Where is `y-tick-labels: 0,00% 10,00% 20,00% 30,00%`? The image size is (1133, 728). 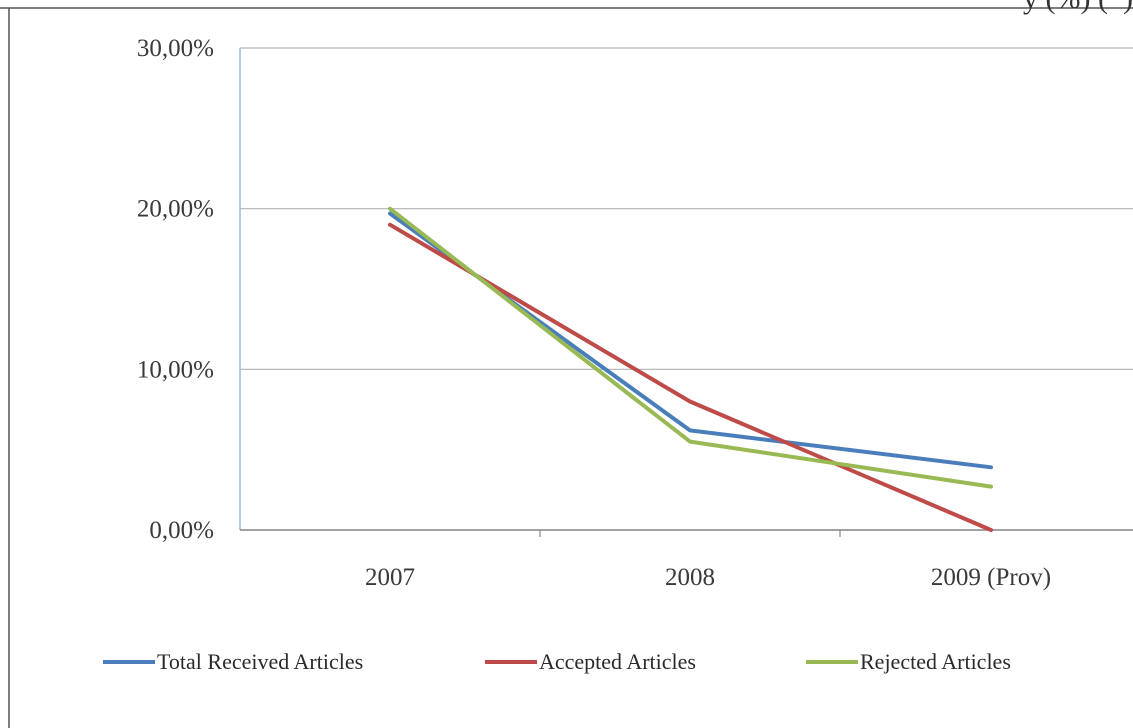
y-tick-labels: 0,00% 10,00% 20,00% 30,00% is located at coordinates (175, 289).